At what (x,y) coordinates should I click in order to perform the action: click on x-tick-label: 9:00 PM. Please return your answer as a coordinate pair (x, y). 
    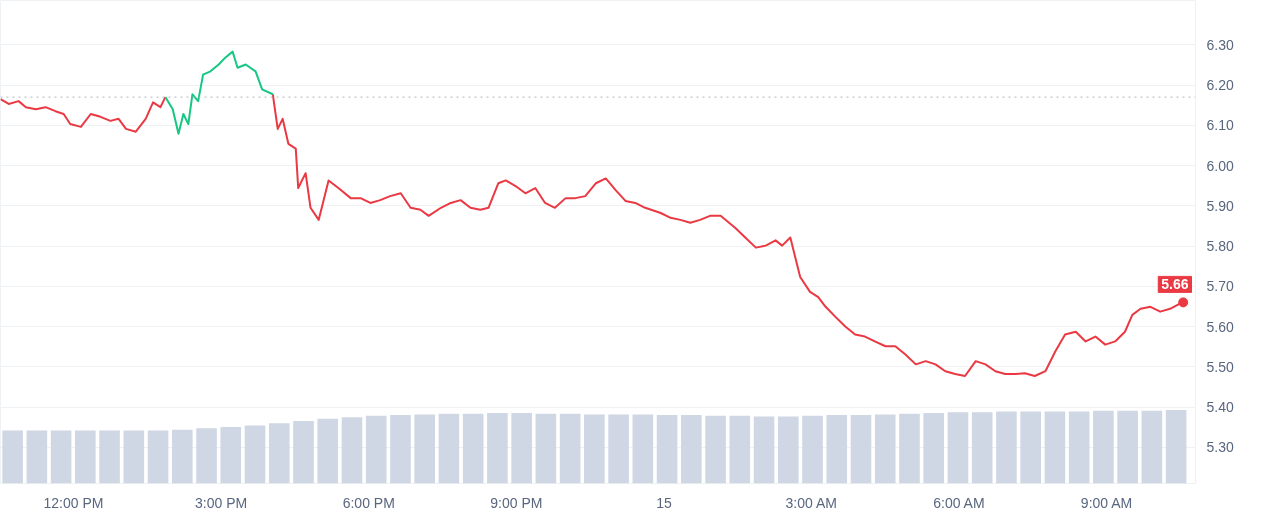
    Looking at the image, I should click on (516, 502).